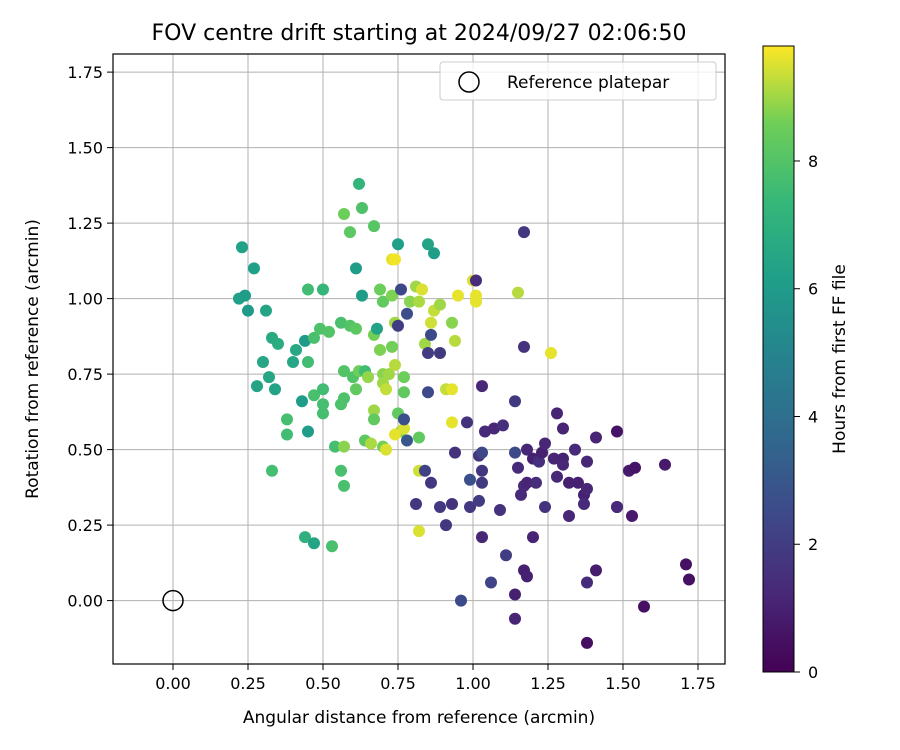 The image size is (900, 750). I want to click on x-tick-label: 1.25, so click(548, 683).